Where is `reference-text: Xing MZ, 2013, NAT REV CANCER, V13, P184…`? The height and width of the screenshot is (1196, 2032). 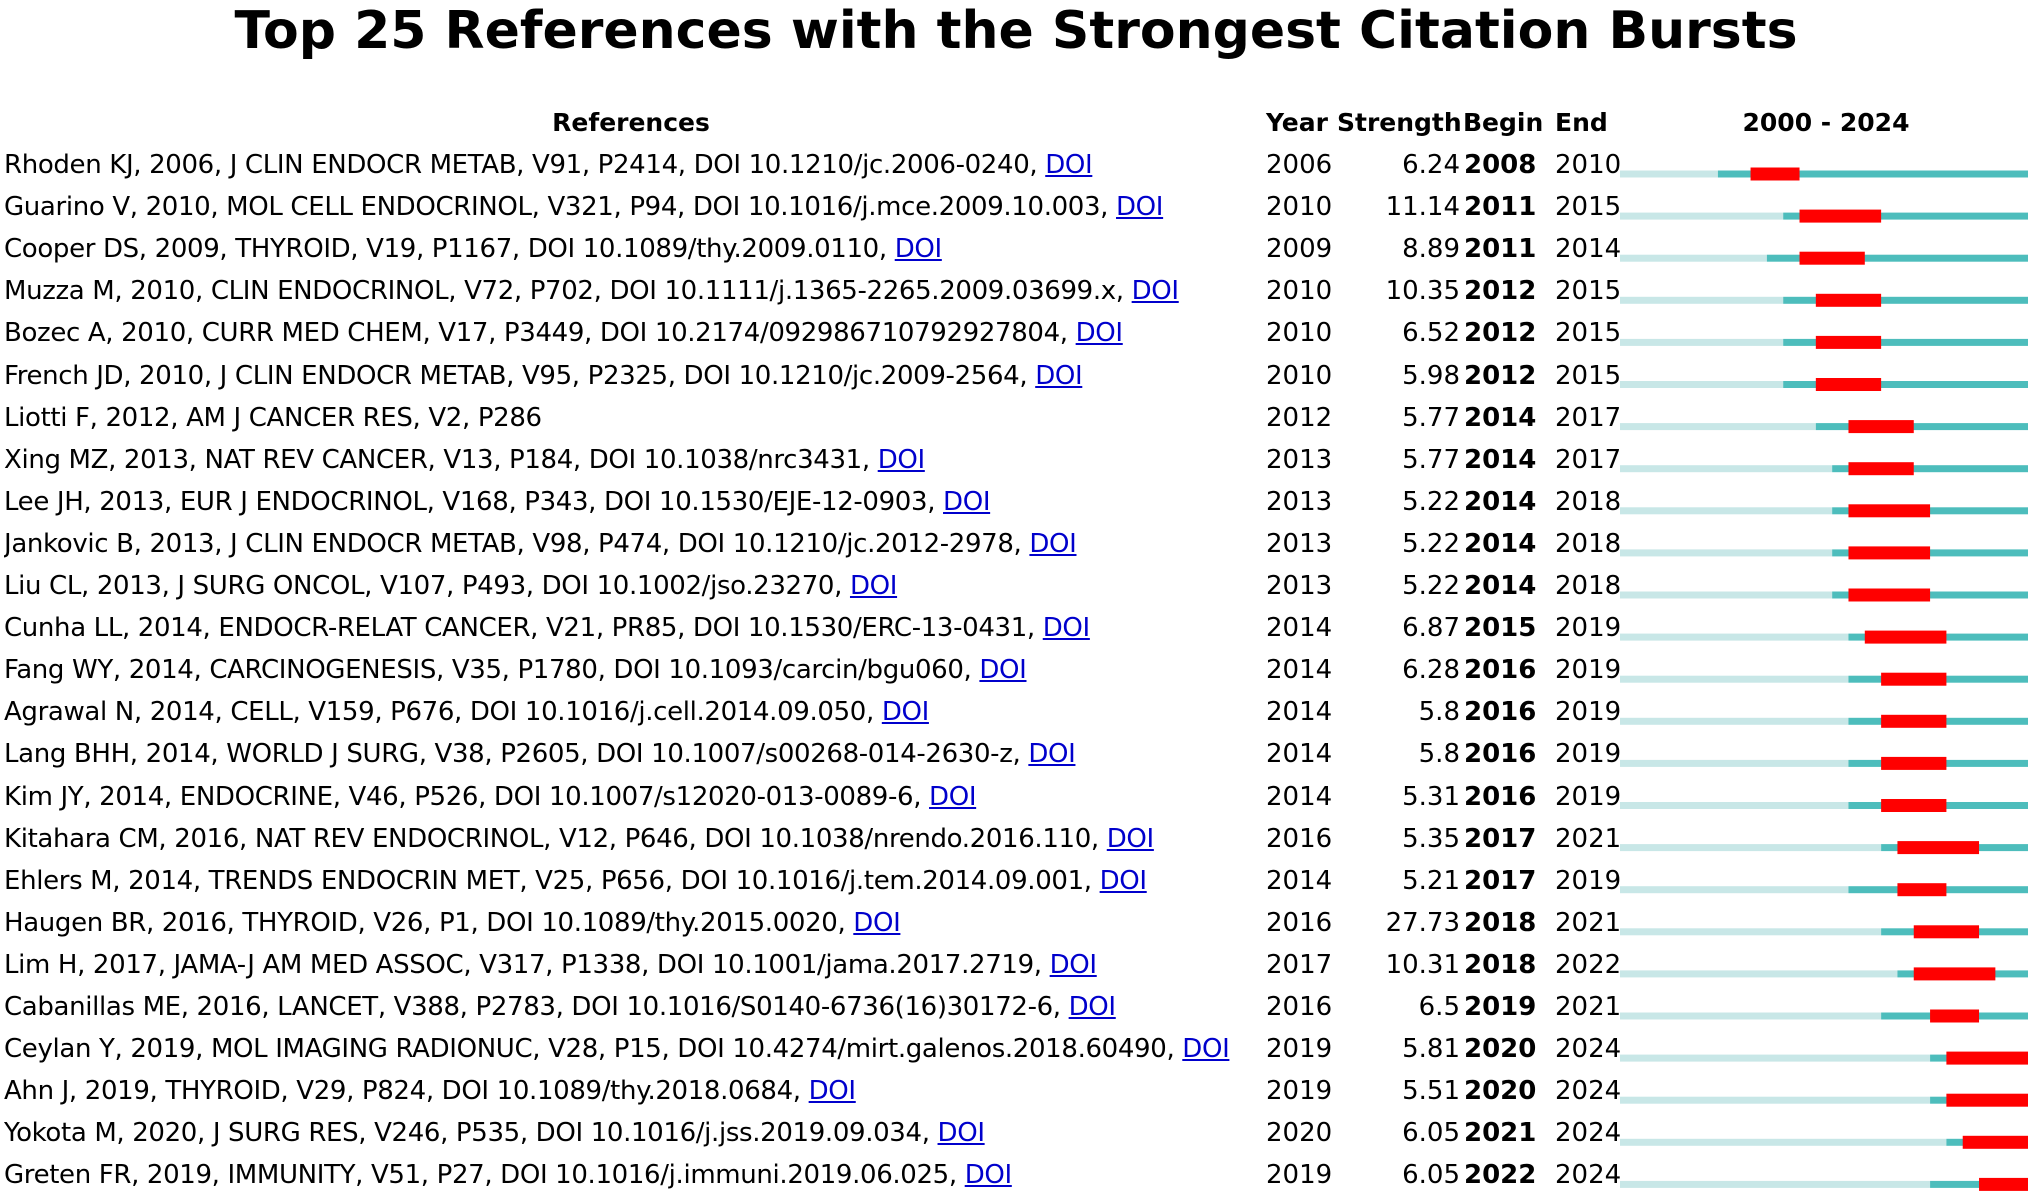 reference-text: Xing MZ, 2013, NAT REV CANCER, V13, P184… is located at coordinates (441, 459).